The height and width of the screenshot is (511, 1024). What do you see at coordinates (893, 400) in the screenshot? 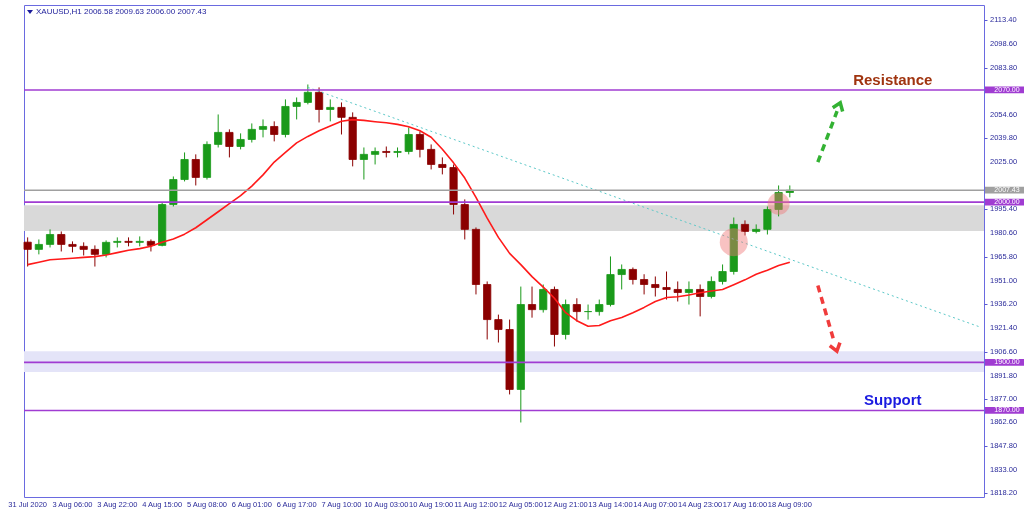
I see `annotation: Support` at bounding box center [893, 400].